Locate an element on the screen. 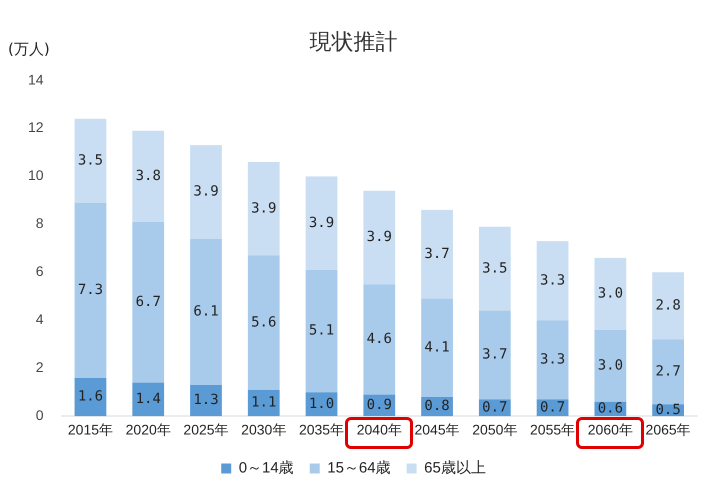 Image resolution: width=711 pixels, height=494 pixels. y-tick-label: 0 is located at coordinates (40, 415).